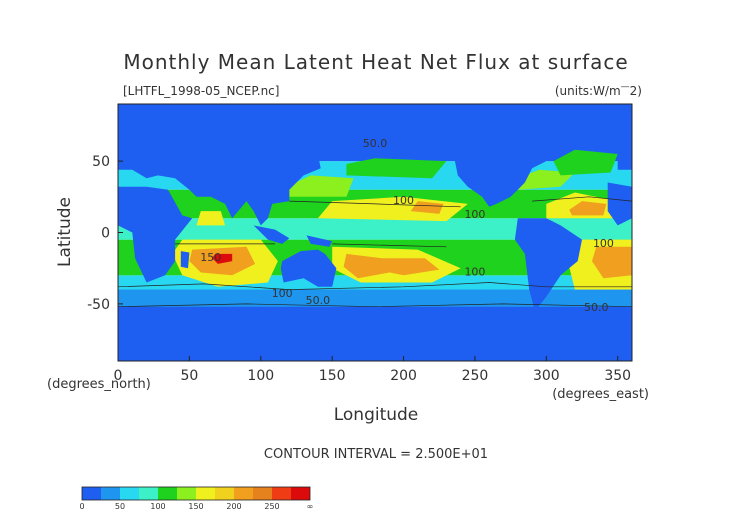  Describe the element at coordinates (427, 207) in the screenshot. I see `north-pacific-trade-orange` at that location.